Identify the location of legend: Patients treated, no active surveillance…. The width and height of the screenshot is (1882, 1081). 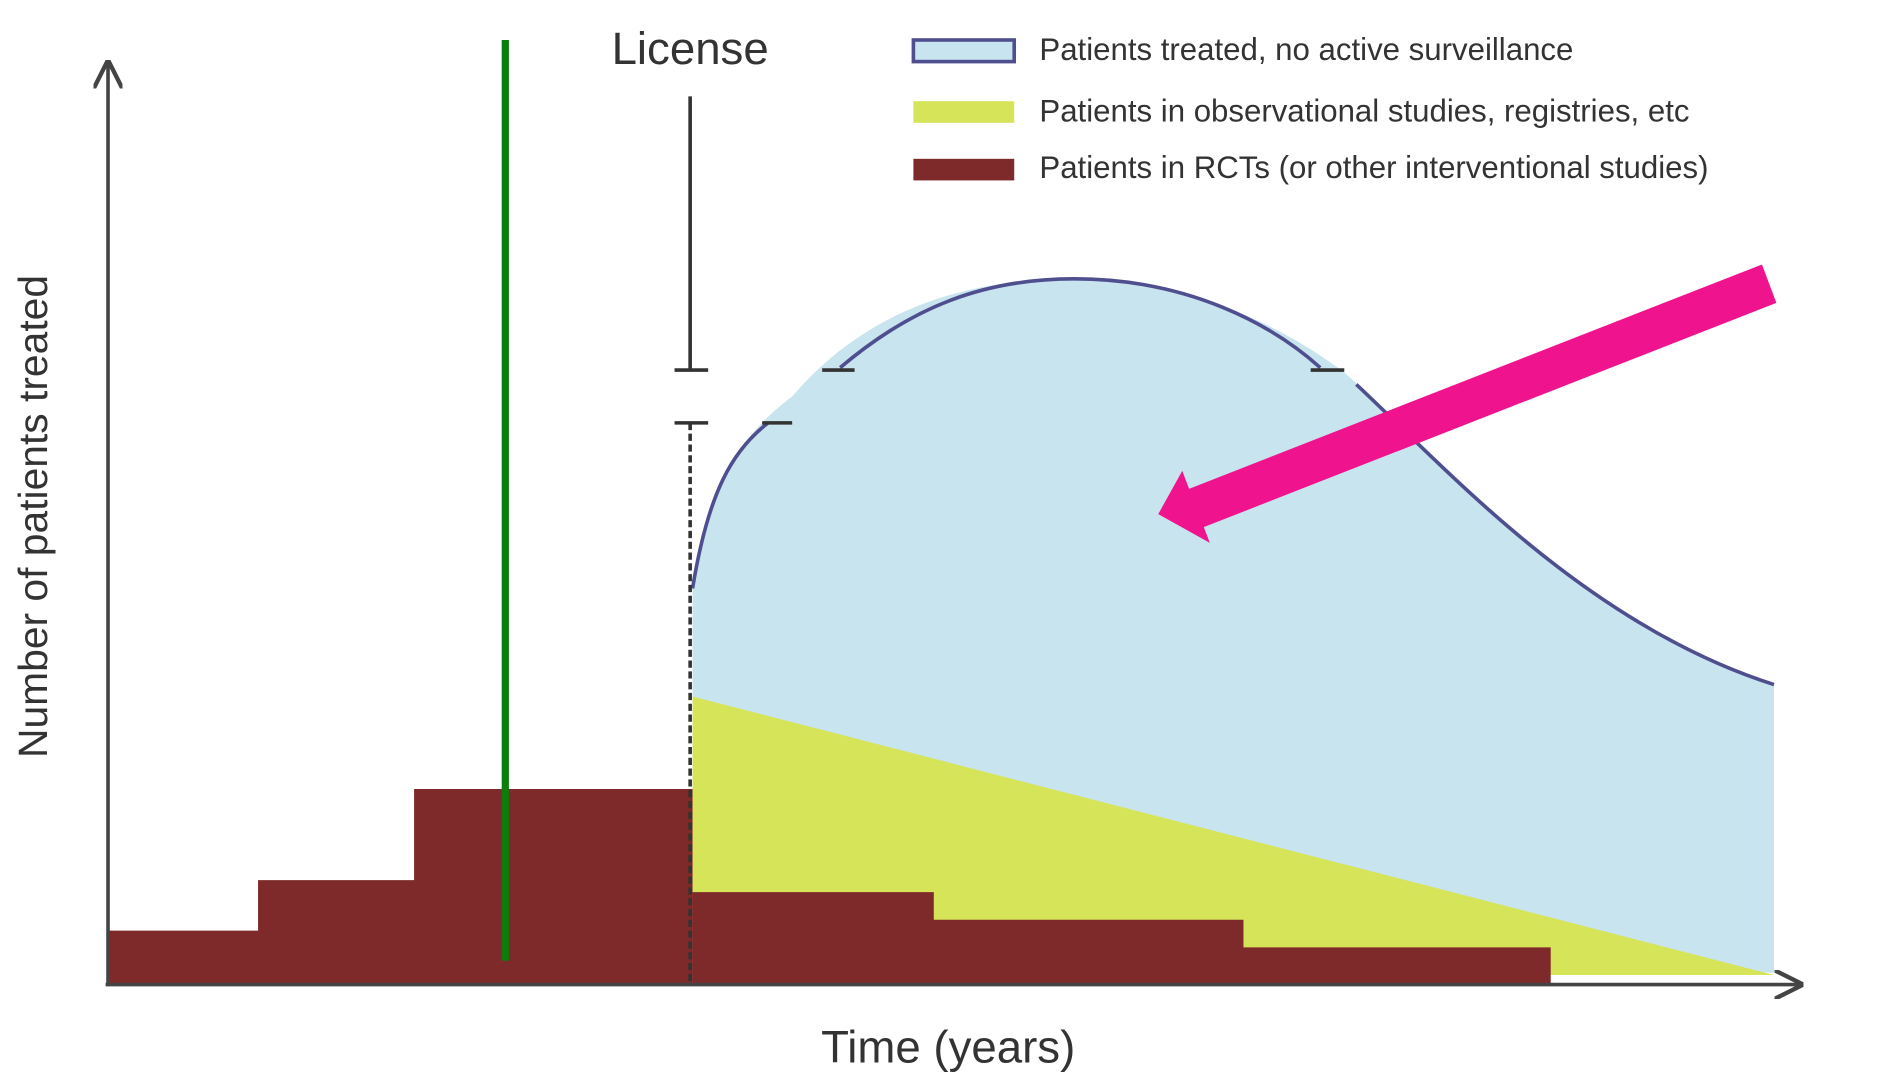
(1310, 108).